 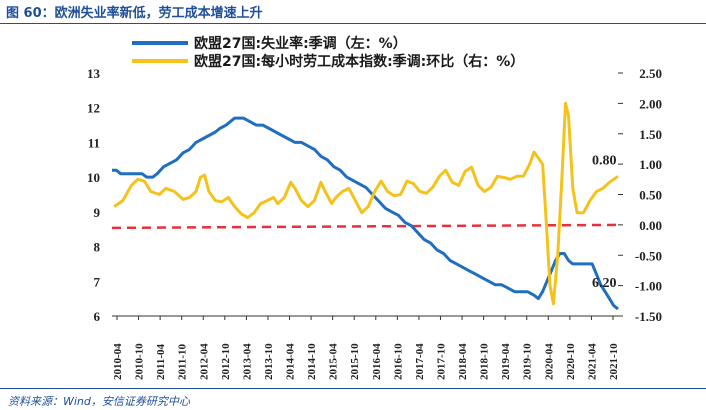 I want to click on x-tick-label: 2014-10, so click(x=312, y=361).